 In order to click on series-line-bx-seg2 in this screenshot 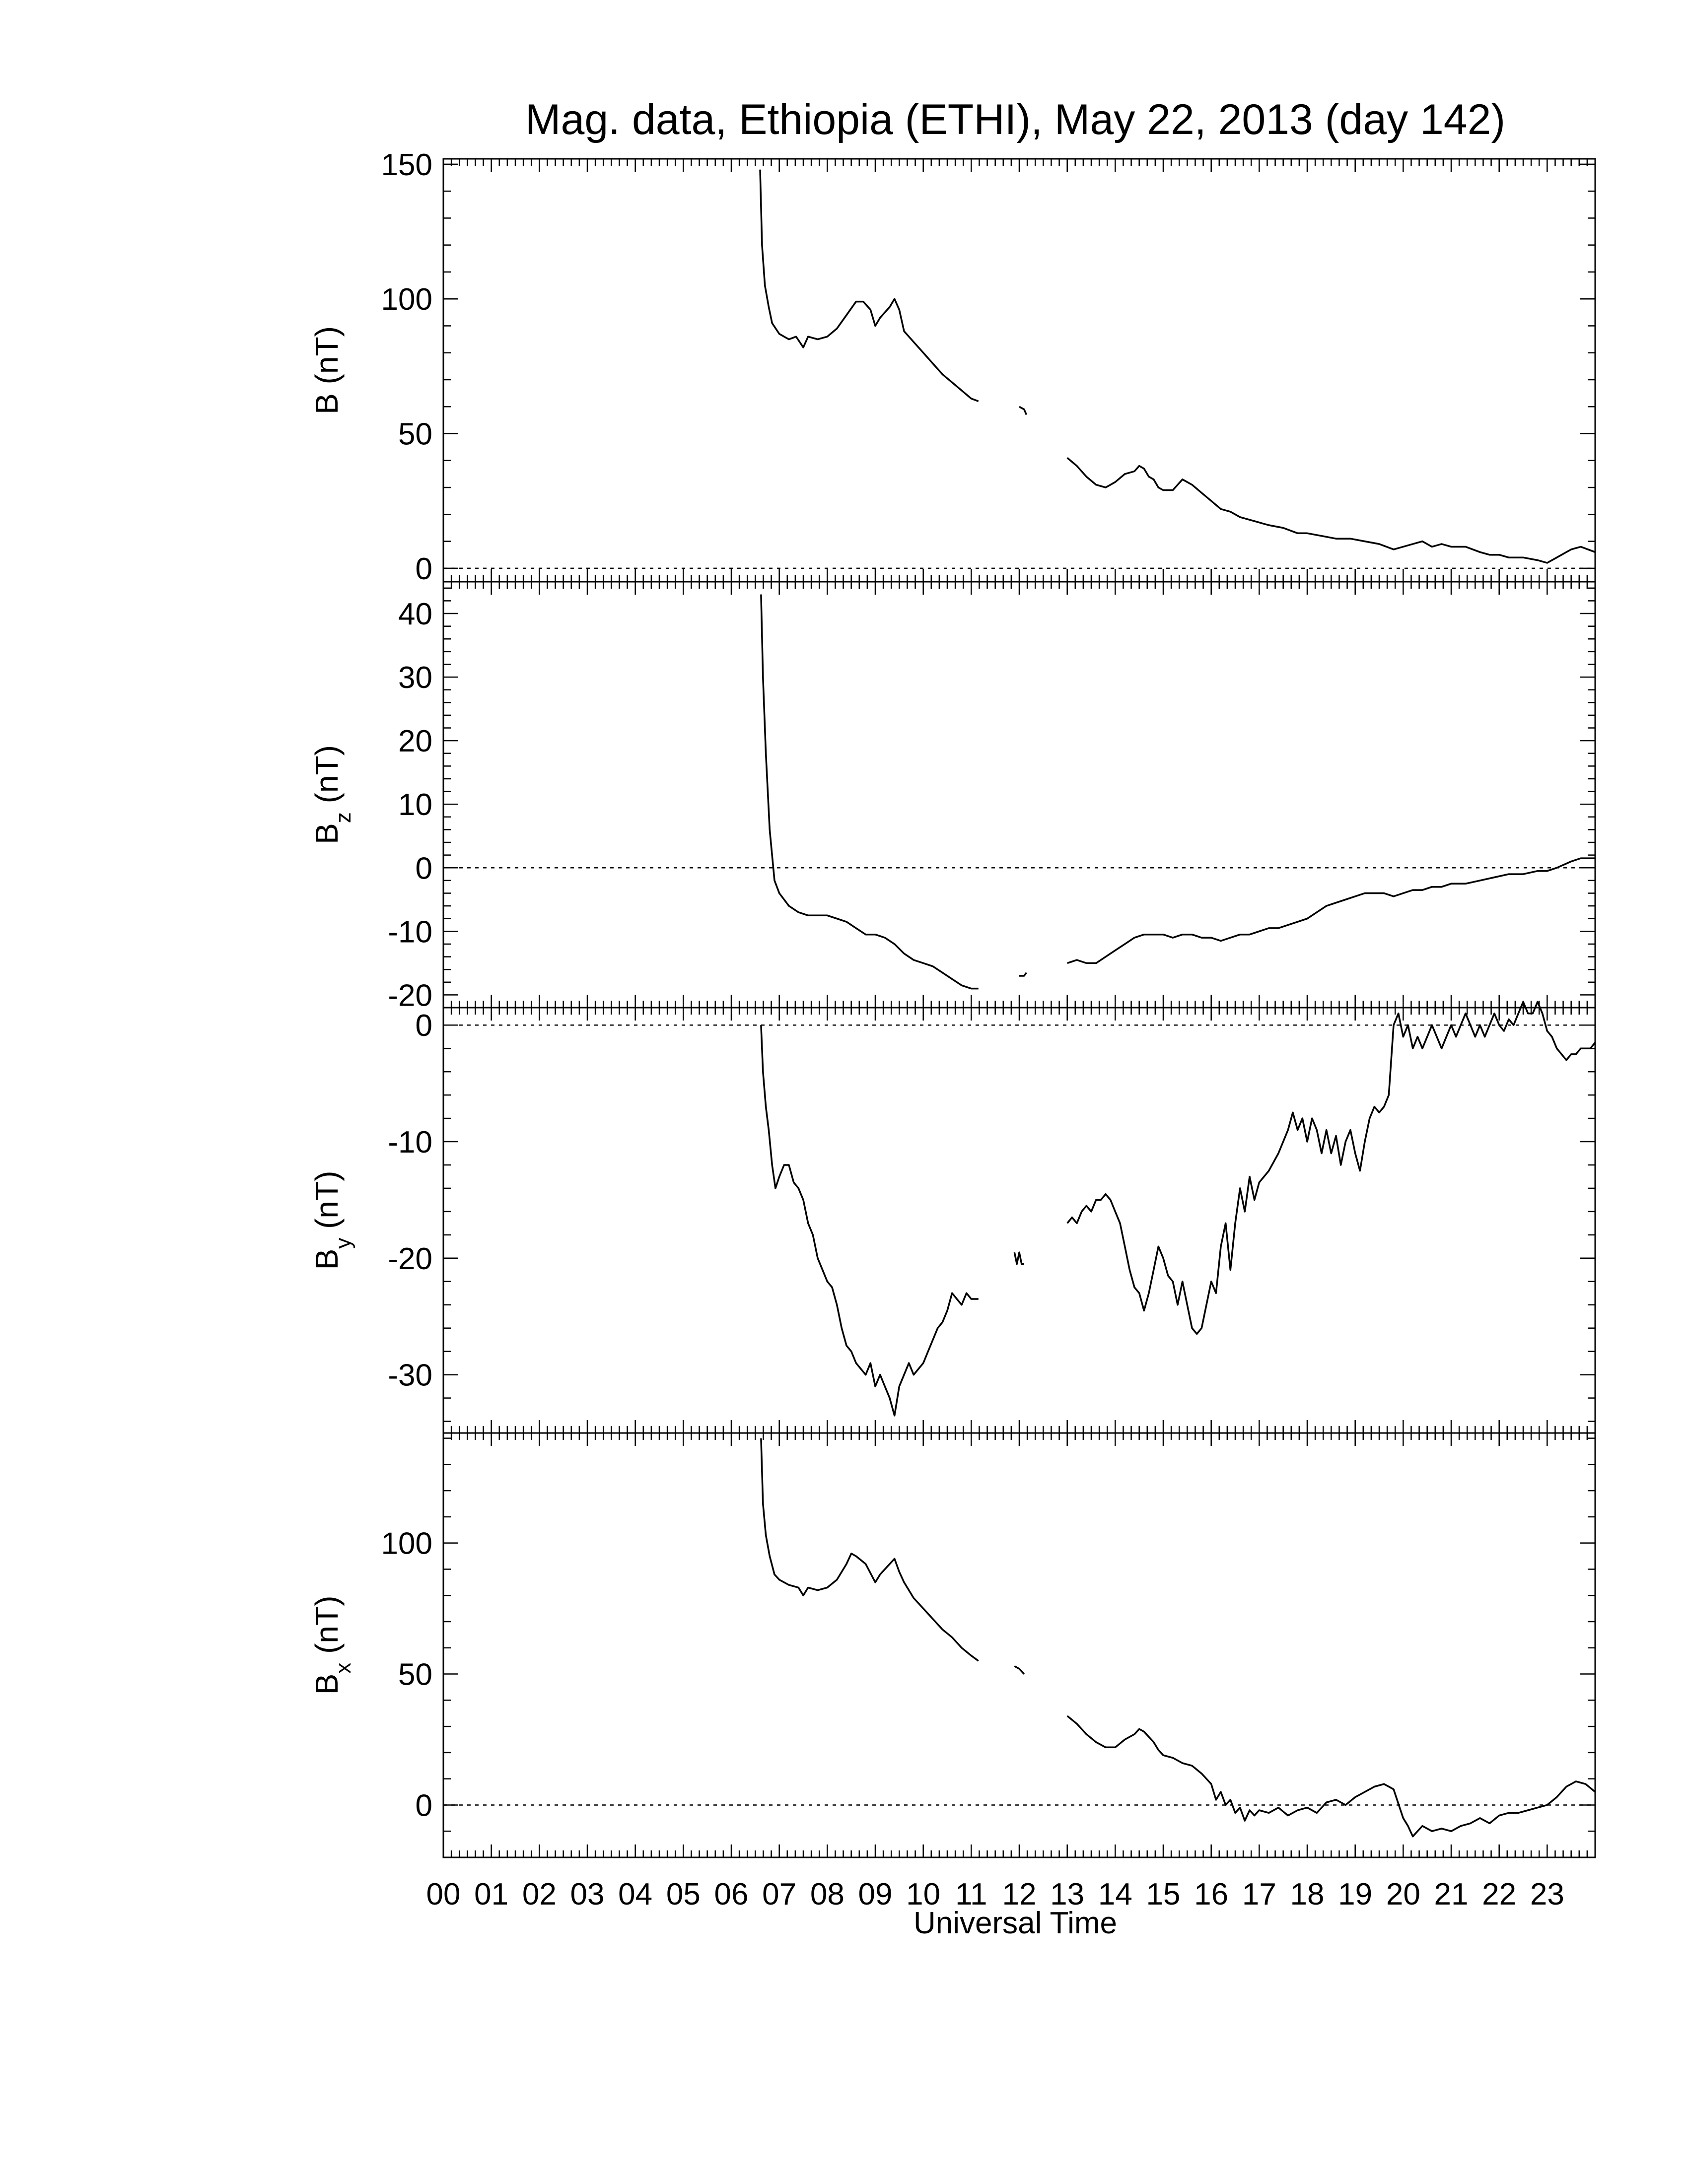, I will do `click(1331, 1776)`.